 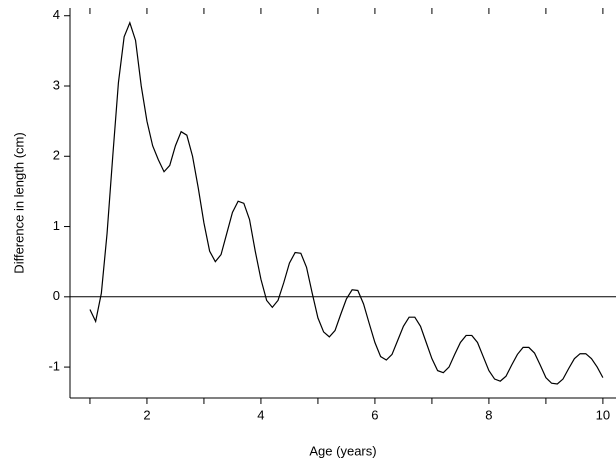 What do you see at coordinates (56, 295) in the screenshot?
I see `y-tick-label: 0` at bounding box center [56, 295].